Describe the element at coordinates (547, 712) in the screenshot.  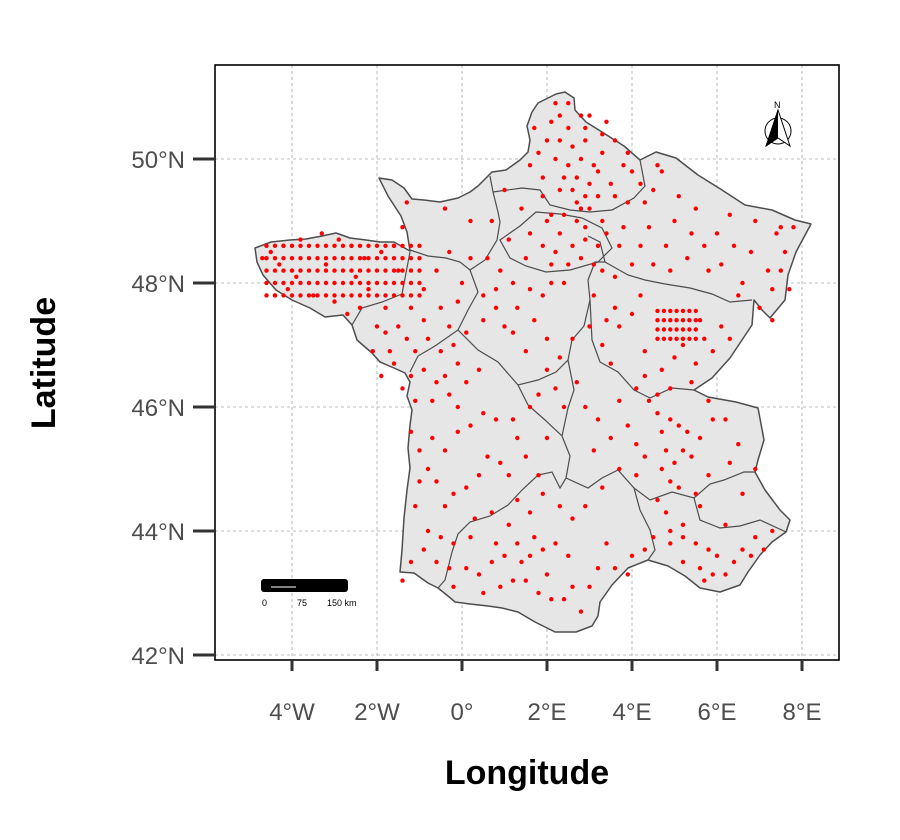
I see `x-tick-label: 2°E` at that location.